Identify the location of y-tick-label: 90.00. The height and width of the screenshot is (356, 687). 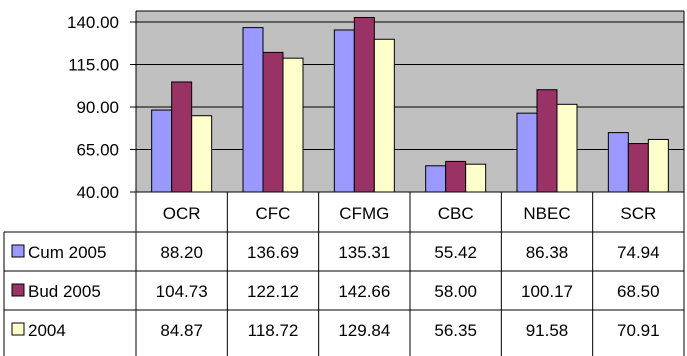
(97, 107).